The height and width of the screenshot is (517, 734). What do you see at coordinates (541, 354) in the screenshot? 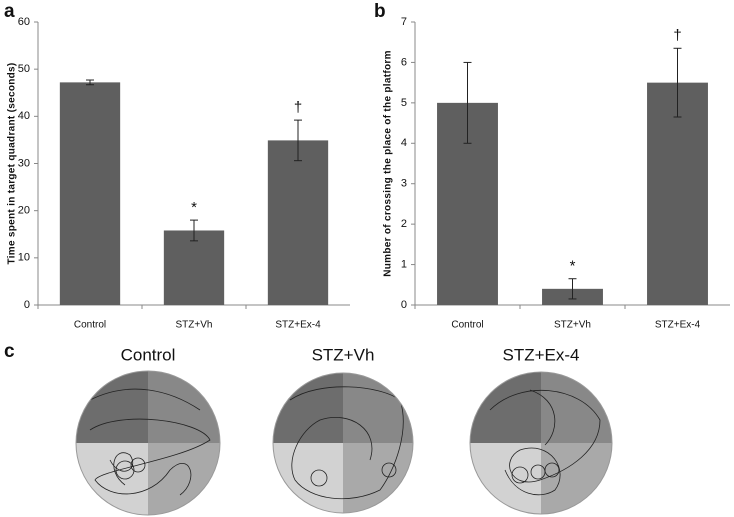
I see `maze-title: STZ+Ex-4` at bounding box center [541, 354].